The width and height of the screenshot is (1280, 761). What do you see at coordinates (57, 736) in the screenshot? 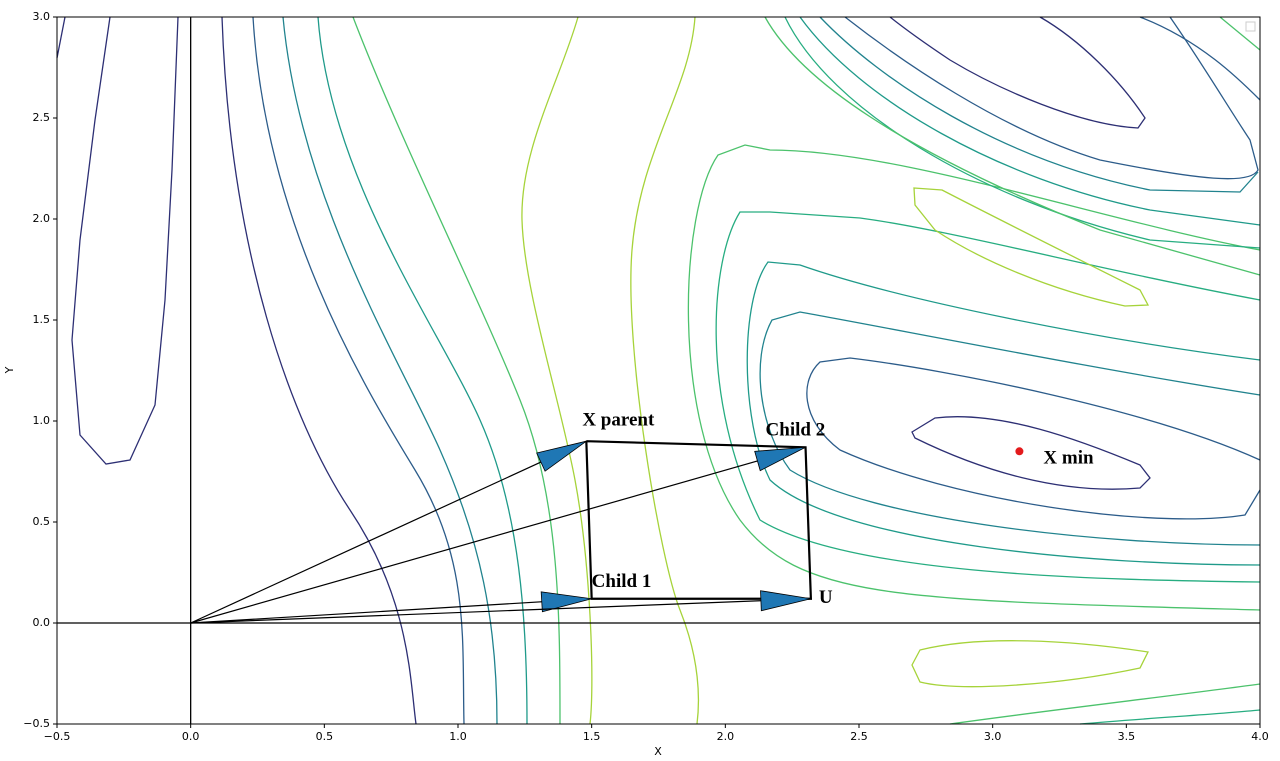
I see `x-tick-label: −0.5` at bounding box center [57, 736].